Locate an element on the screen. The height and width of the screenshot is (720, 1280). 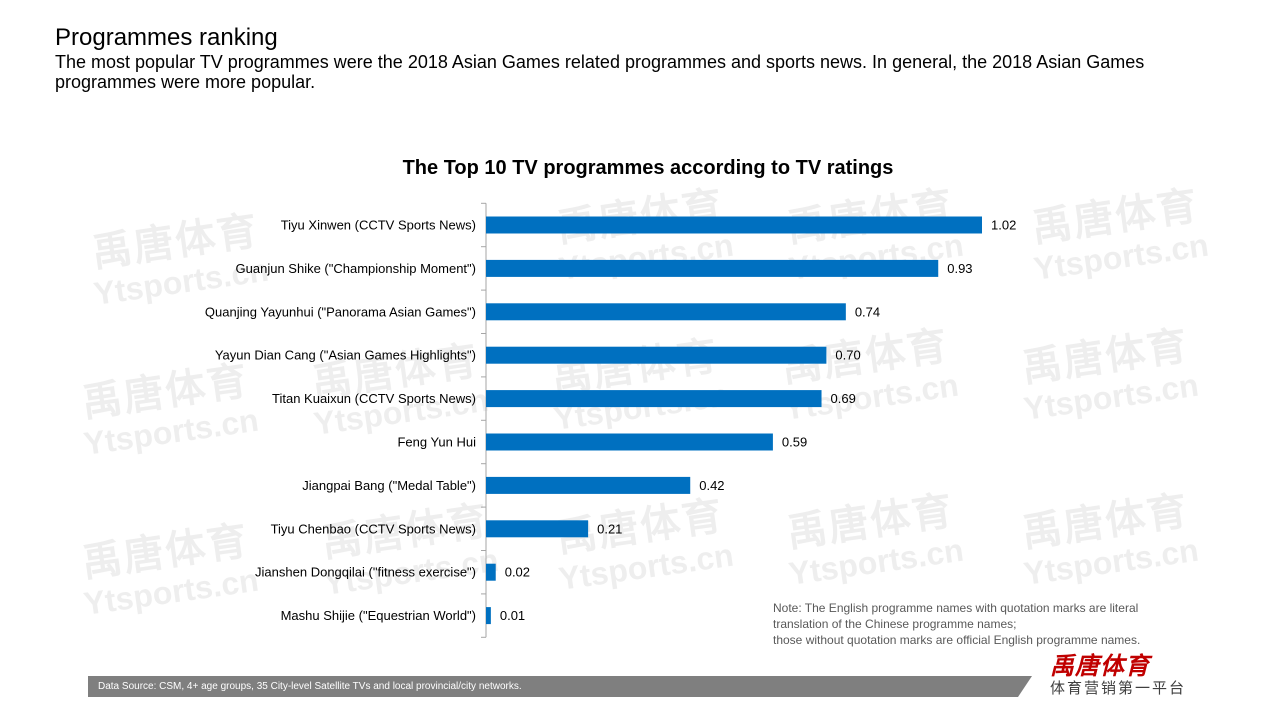
category-label: Jianshen Dongqilai ("fitness exercise") is located at coordinates (365, 572).